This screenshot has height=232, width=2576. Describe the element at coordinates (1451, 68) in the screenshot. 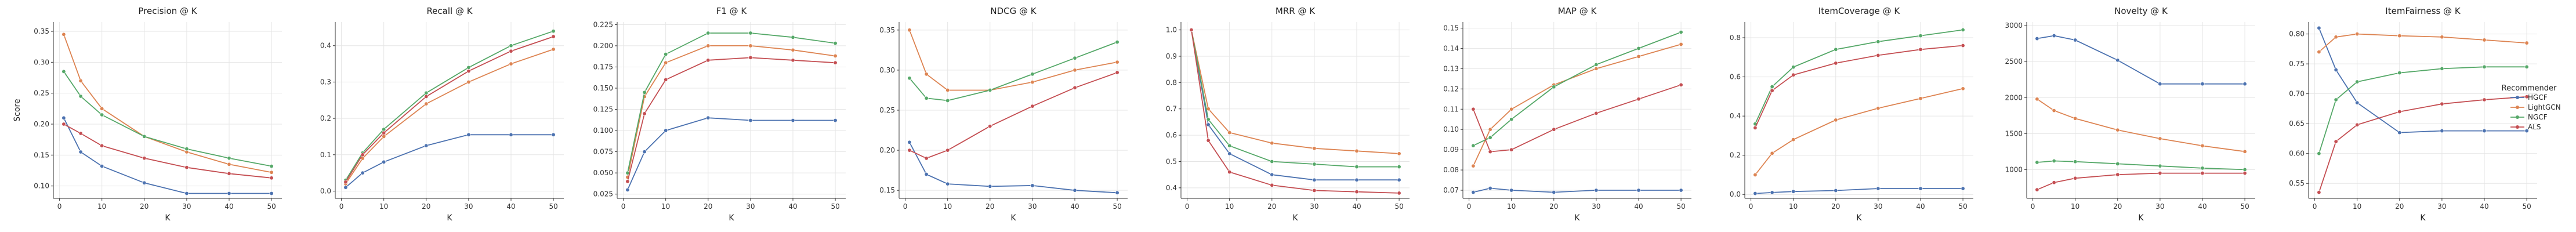

I see `y-tick-label: 0.13` at that location.